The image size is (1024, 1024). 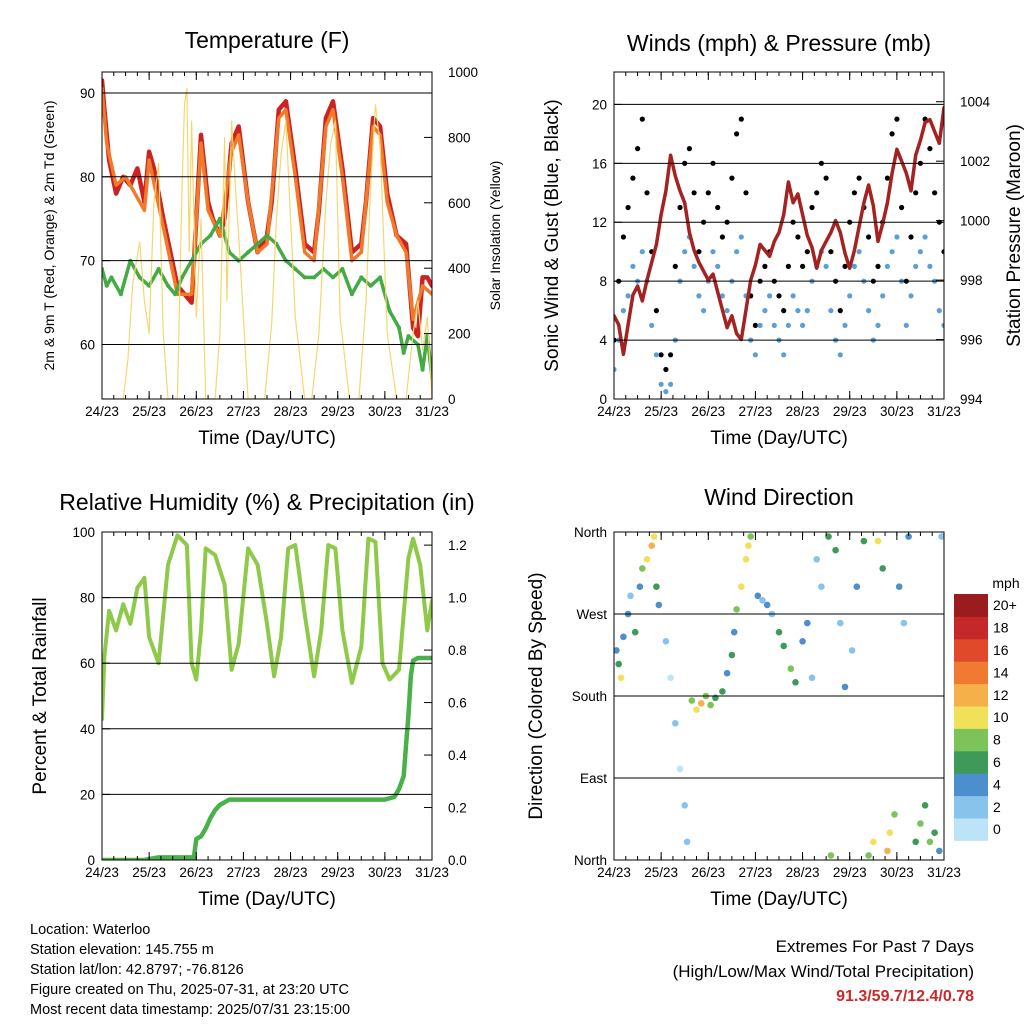 I want to click on colorbar-label: 4, so click(x=997, y=784).